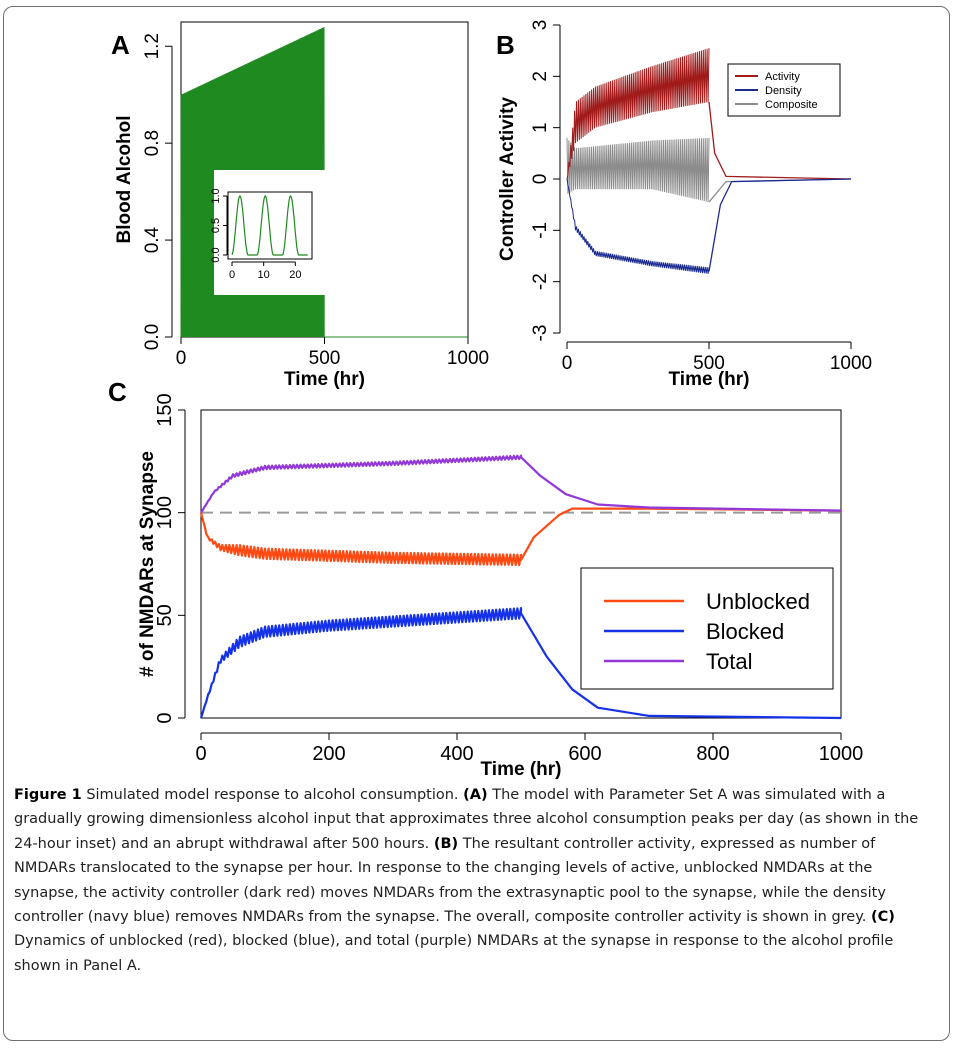 The height and width of the screenshot is (1048, 955). What do you see at coordinates (638, 169) in the screenshot?
I see `panel-b-series-composite-oscillation` at bounding box center [638, 169].